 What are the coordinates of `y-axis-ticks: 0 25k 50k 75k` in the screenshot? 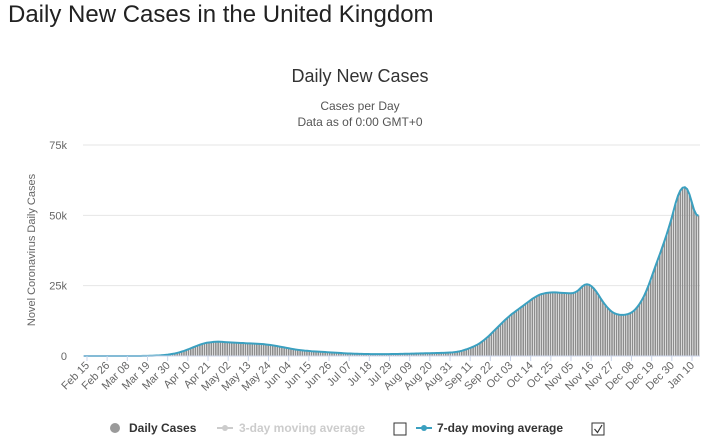 It's located at (58, 251).